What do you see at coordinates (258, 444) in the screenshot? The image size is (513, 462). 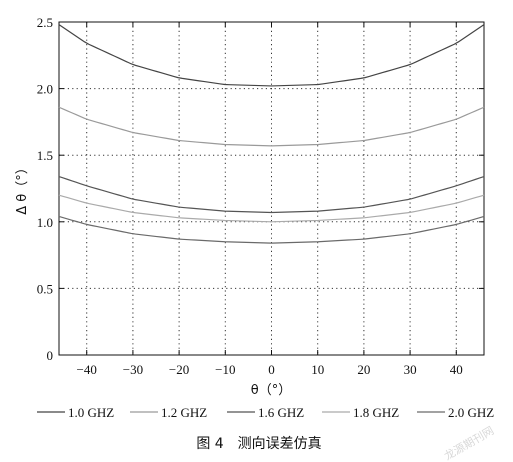 I see `figure-caption: 图 4 测向误差仿真` at bounding box center [258, 444].